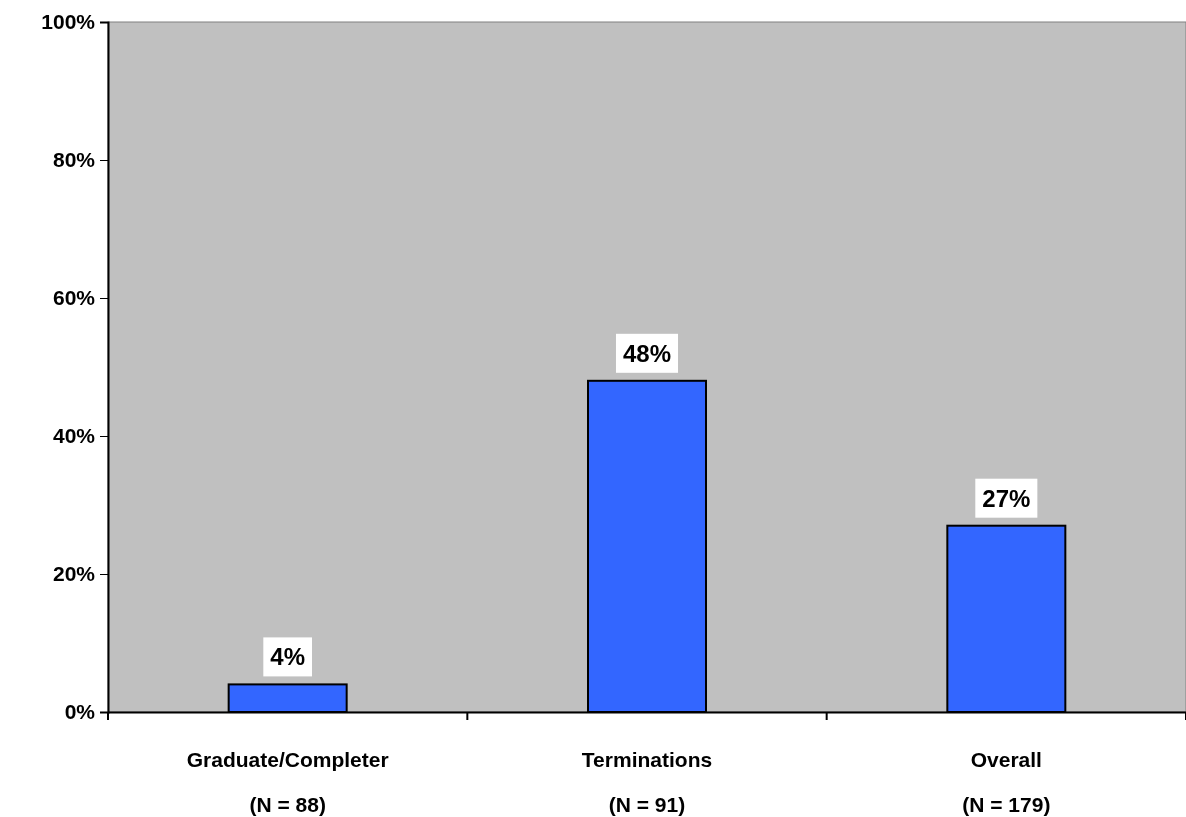  I want to click on y-tick-label: 0%, so click(80, 712).